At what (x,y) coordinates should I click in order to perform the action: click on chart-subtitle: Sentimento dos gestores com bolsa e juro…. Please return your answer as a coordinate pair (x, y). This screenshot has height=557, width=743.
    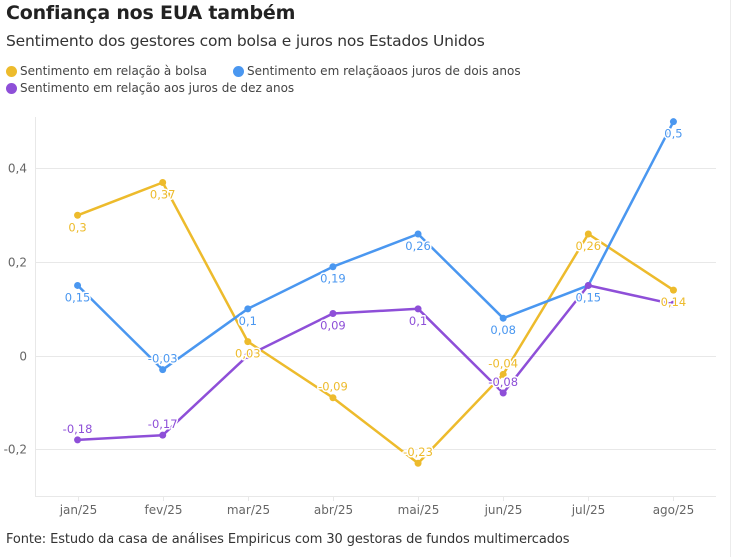
    Looking at the image, I should click on (245, 41).